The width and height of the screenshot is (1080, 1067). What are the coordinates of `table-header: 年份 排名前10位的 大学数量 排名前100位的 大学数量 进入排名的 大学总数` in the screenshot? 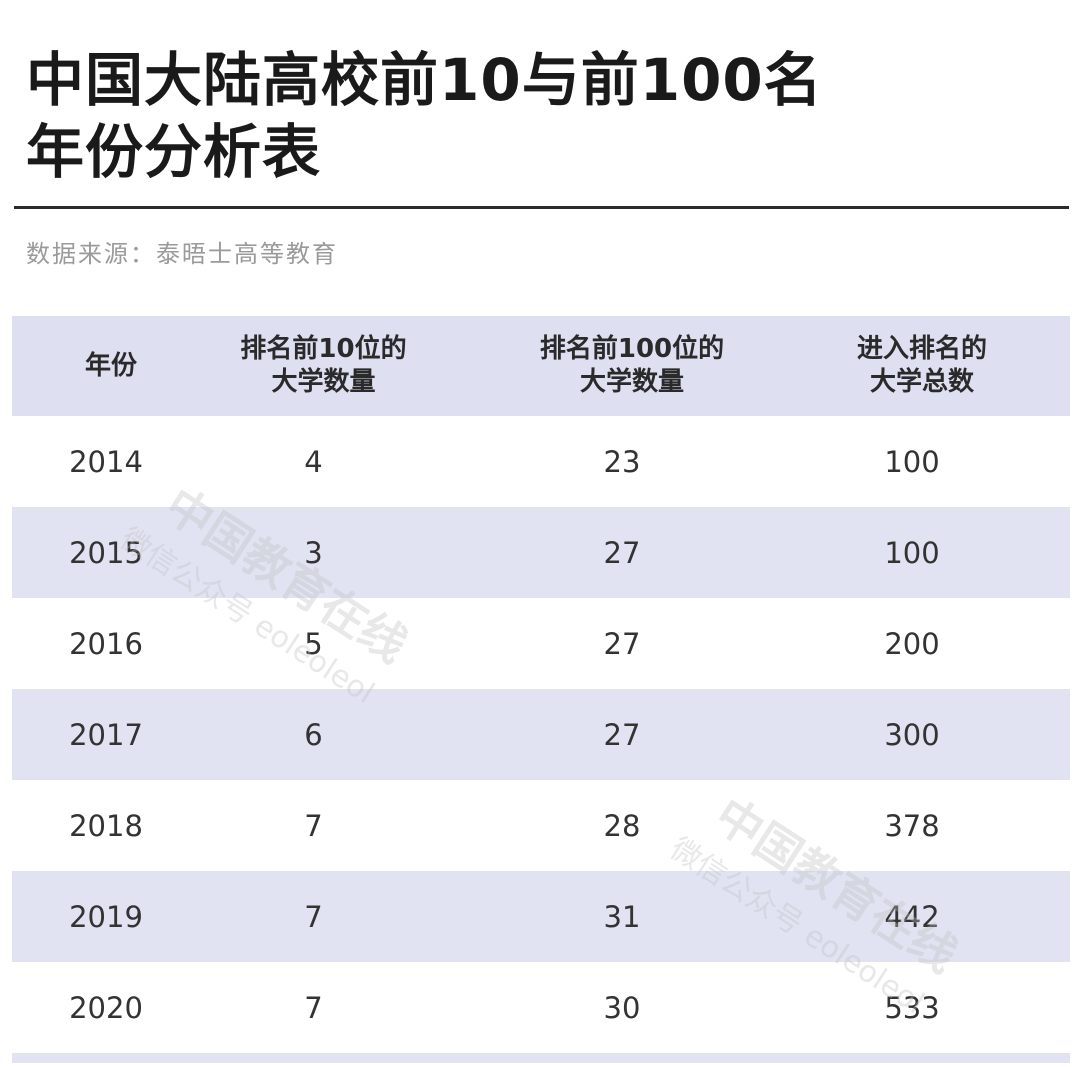 It's located at (541, 366).